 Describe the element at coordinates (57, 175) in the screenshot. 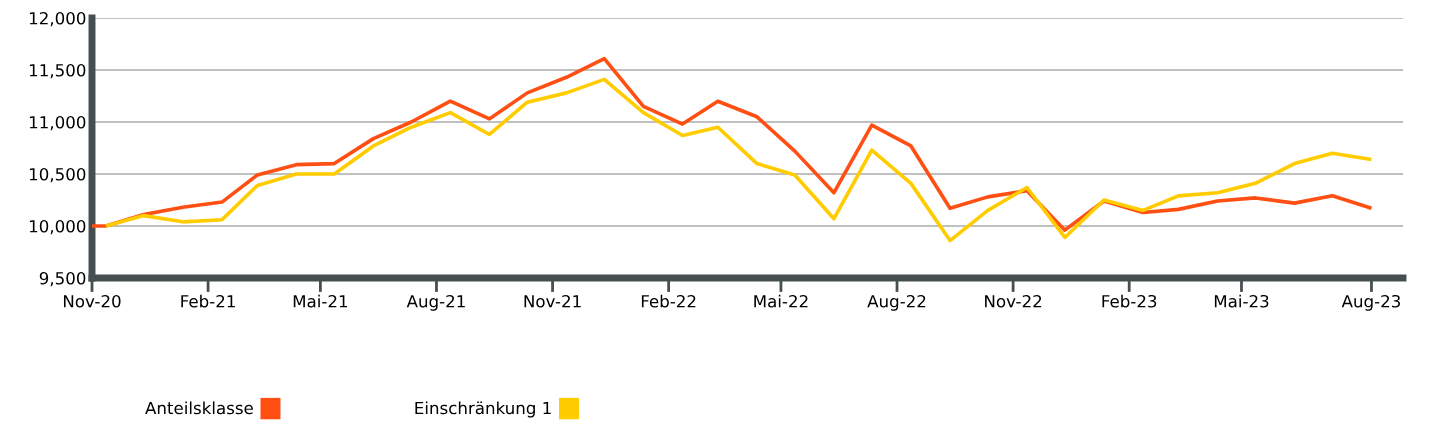

I see `y-tick-label: 10,500` at that location.